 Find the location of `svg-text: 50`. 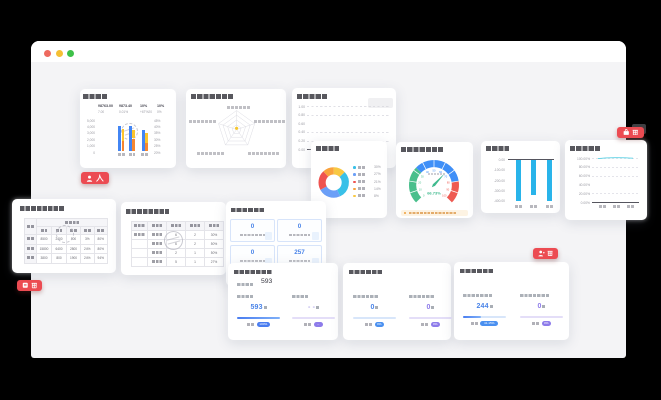

svg-text: 50 is located at coordinates (434, 171).